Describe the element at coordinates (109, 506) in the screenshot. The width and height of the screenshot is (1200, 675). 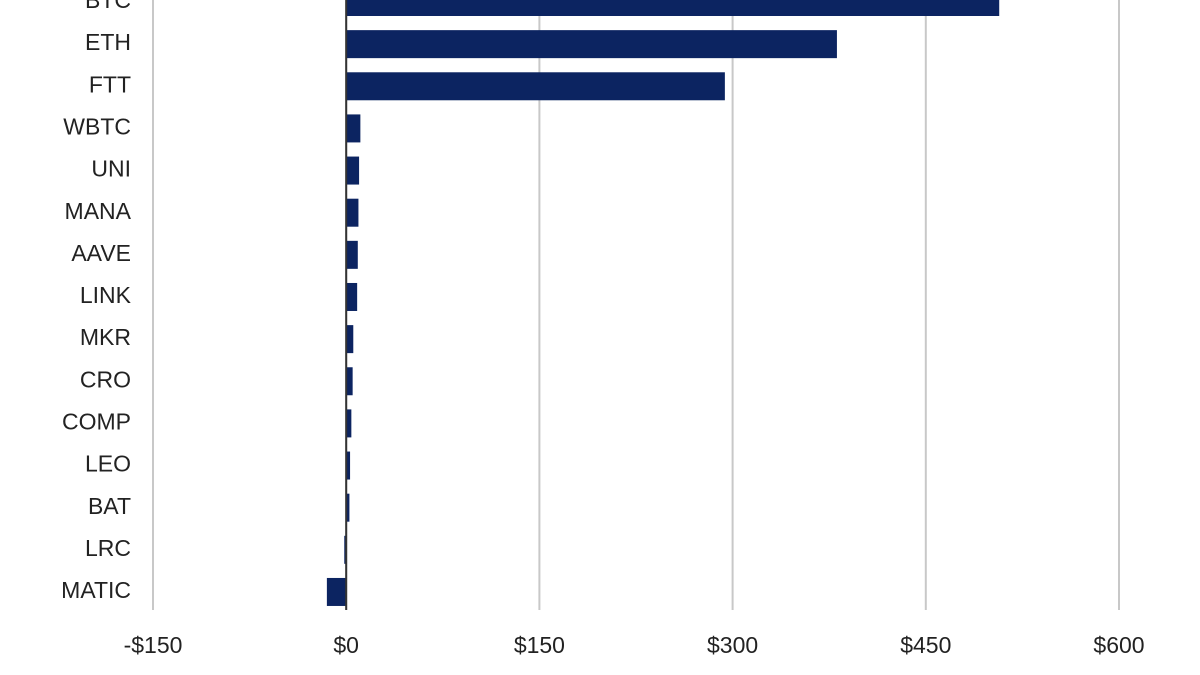
I see `y-tick-label: BAT` at that location.